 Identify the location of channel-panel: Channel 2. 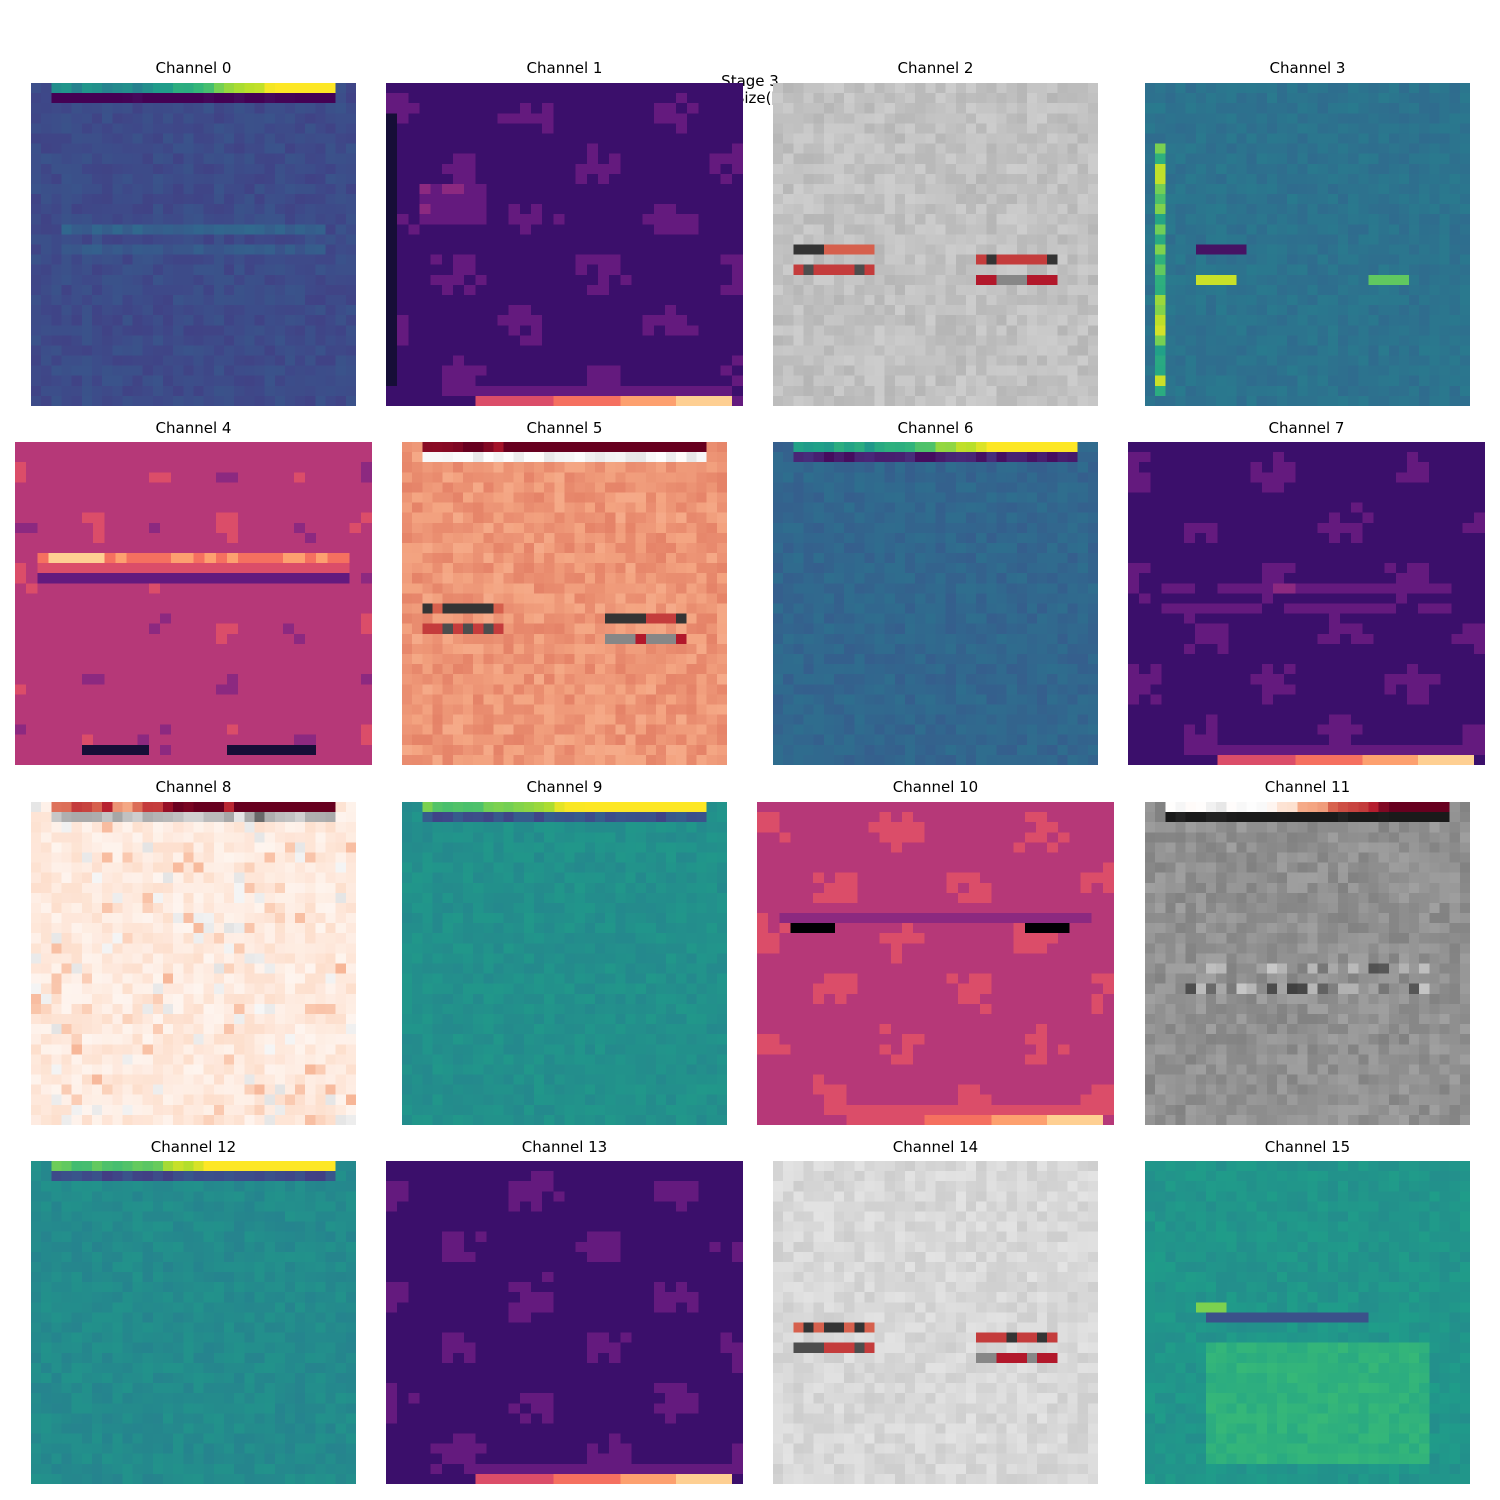
(935, 233).